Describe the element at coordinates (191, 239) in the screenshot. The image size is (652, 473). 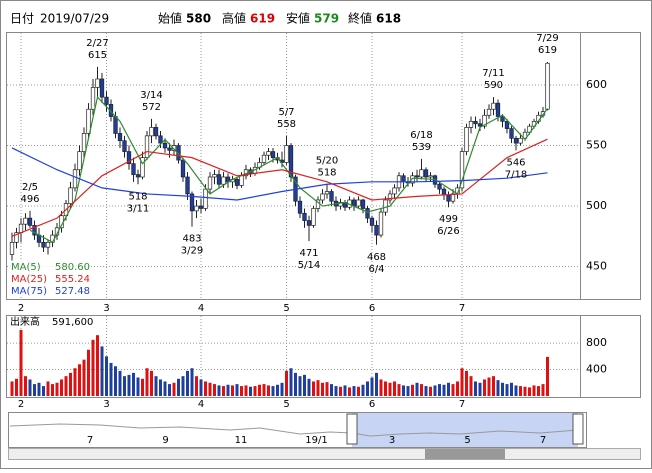
I see `annotation-value: 483` at that location.